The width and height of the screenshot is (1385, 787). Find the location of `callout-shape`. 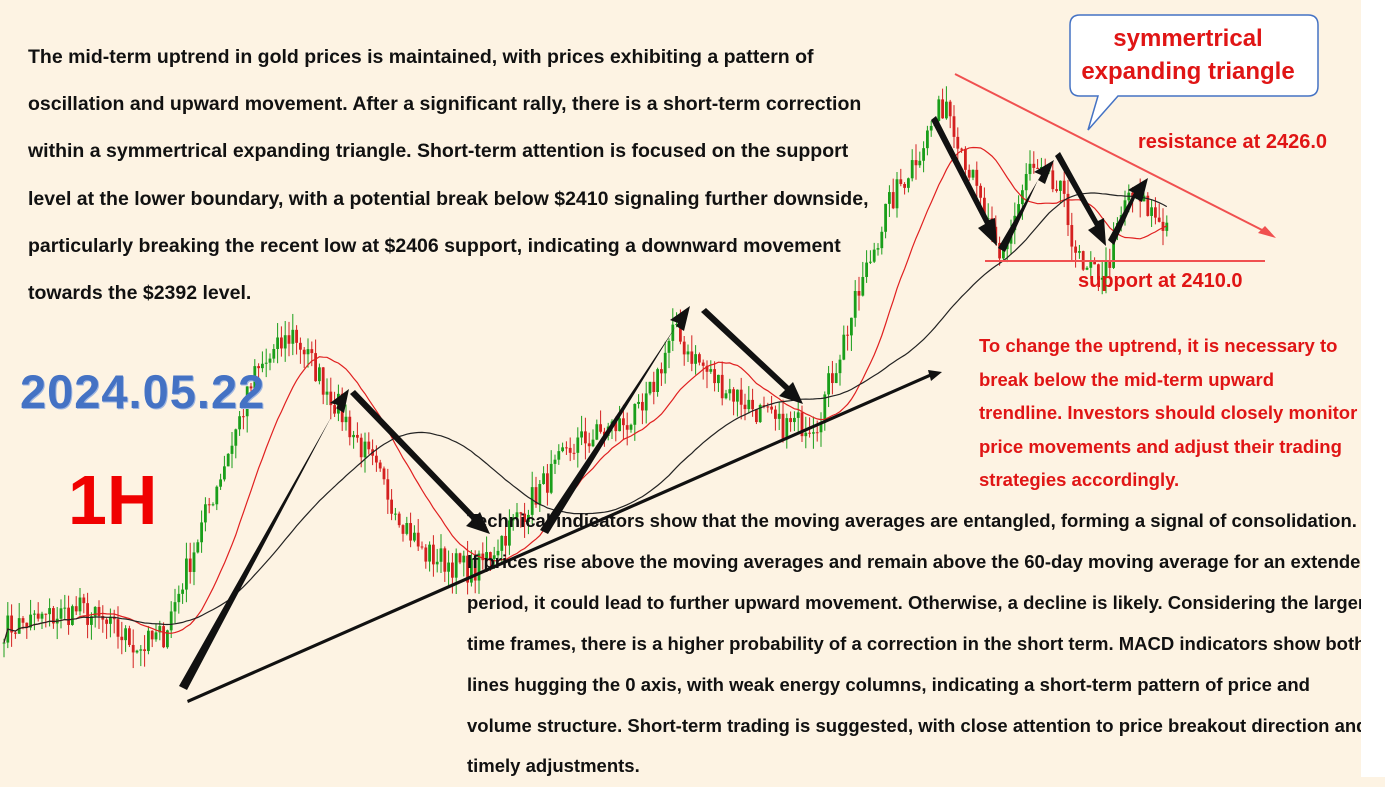

callout-shape is located at coordinates (1194, 72).